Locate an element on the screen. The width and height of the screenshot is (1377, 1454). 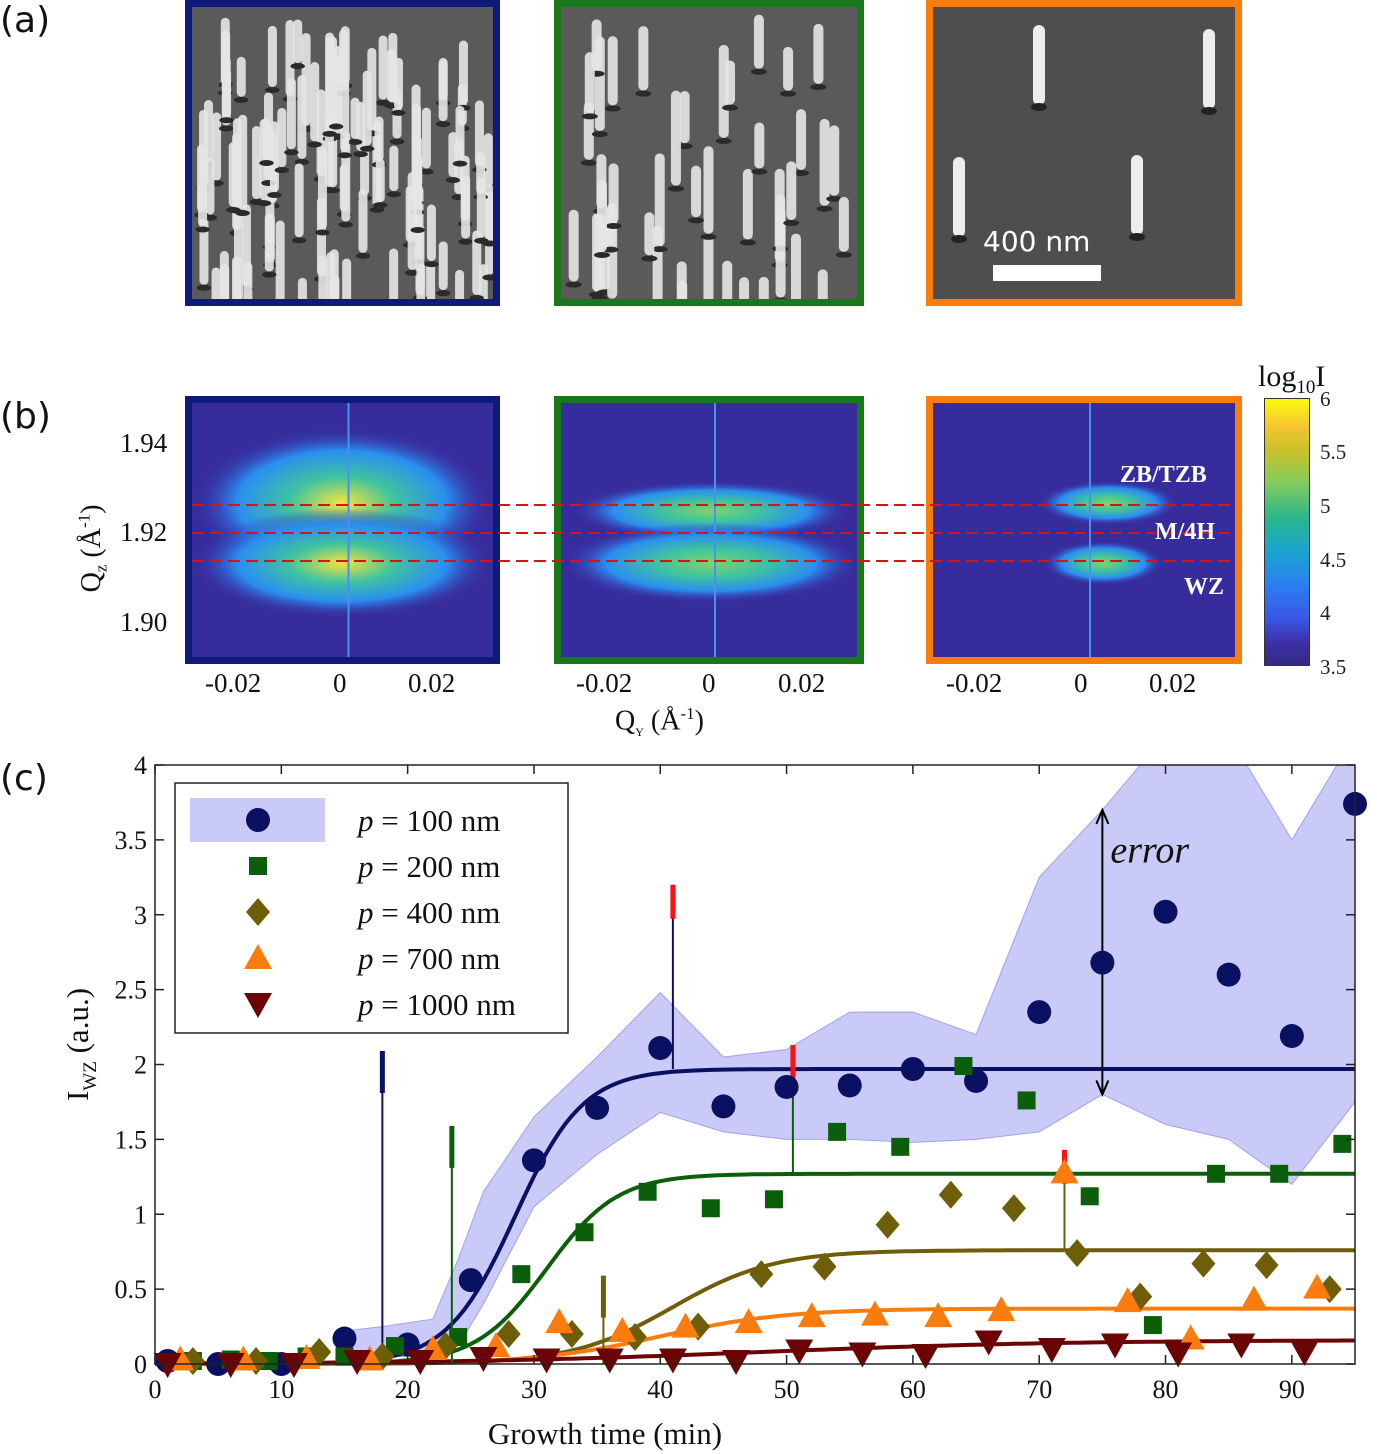
x-tick-label: 40 is located at coordinates (660, 1389).